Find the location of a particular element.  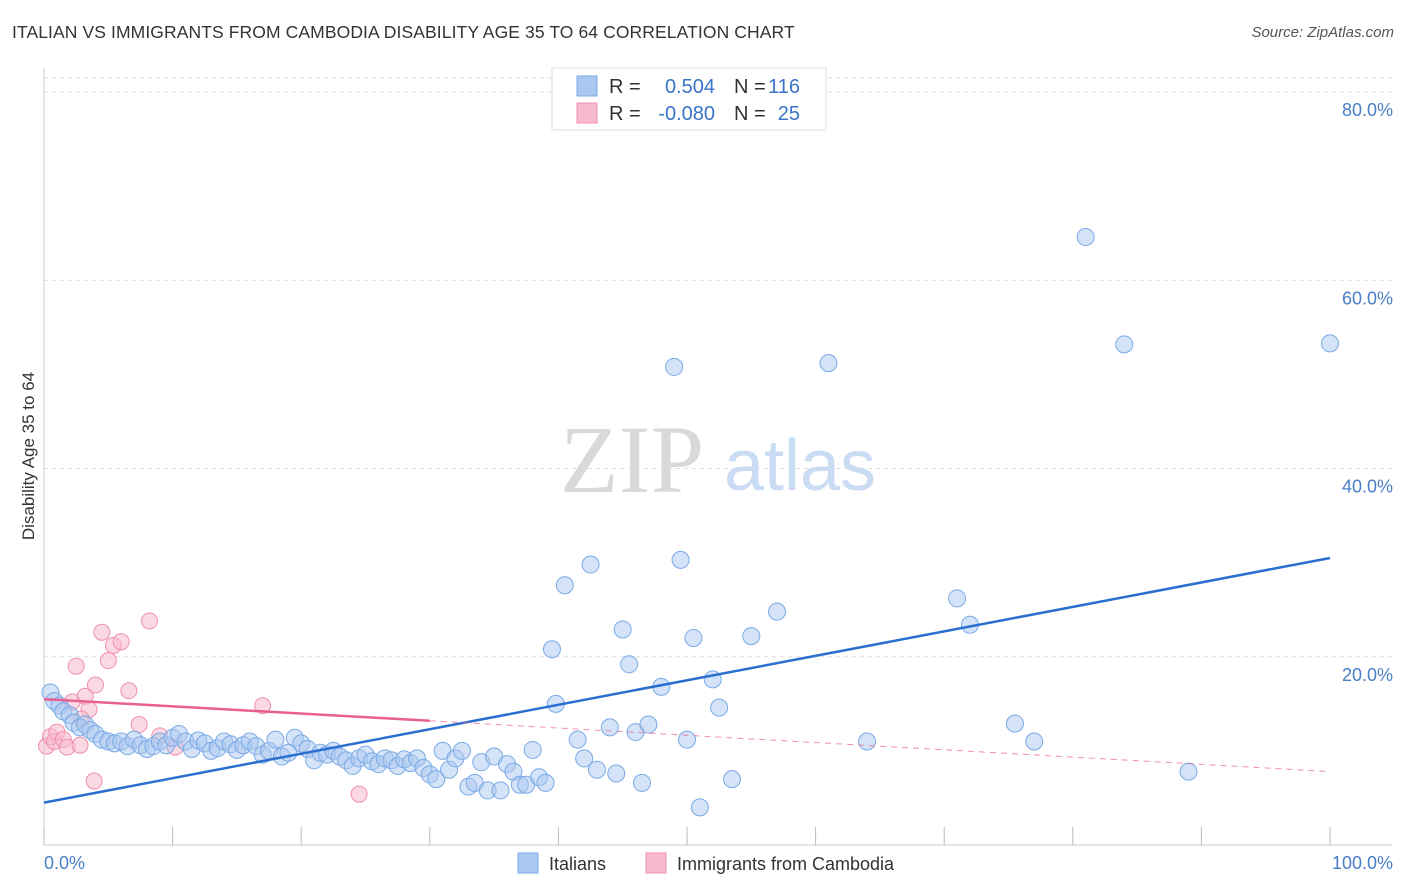

legend: R = 0.504 N = 116 R = -0.080 N = 25 is located at coordinates (689, 99).